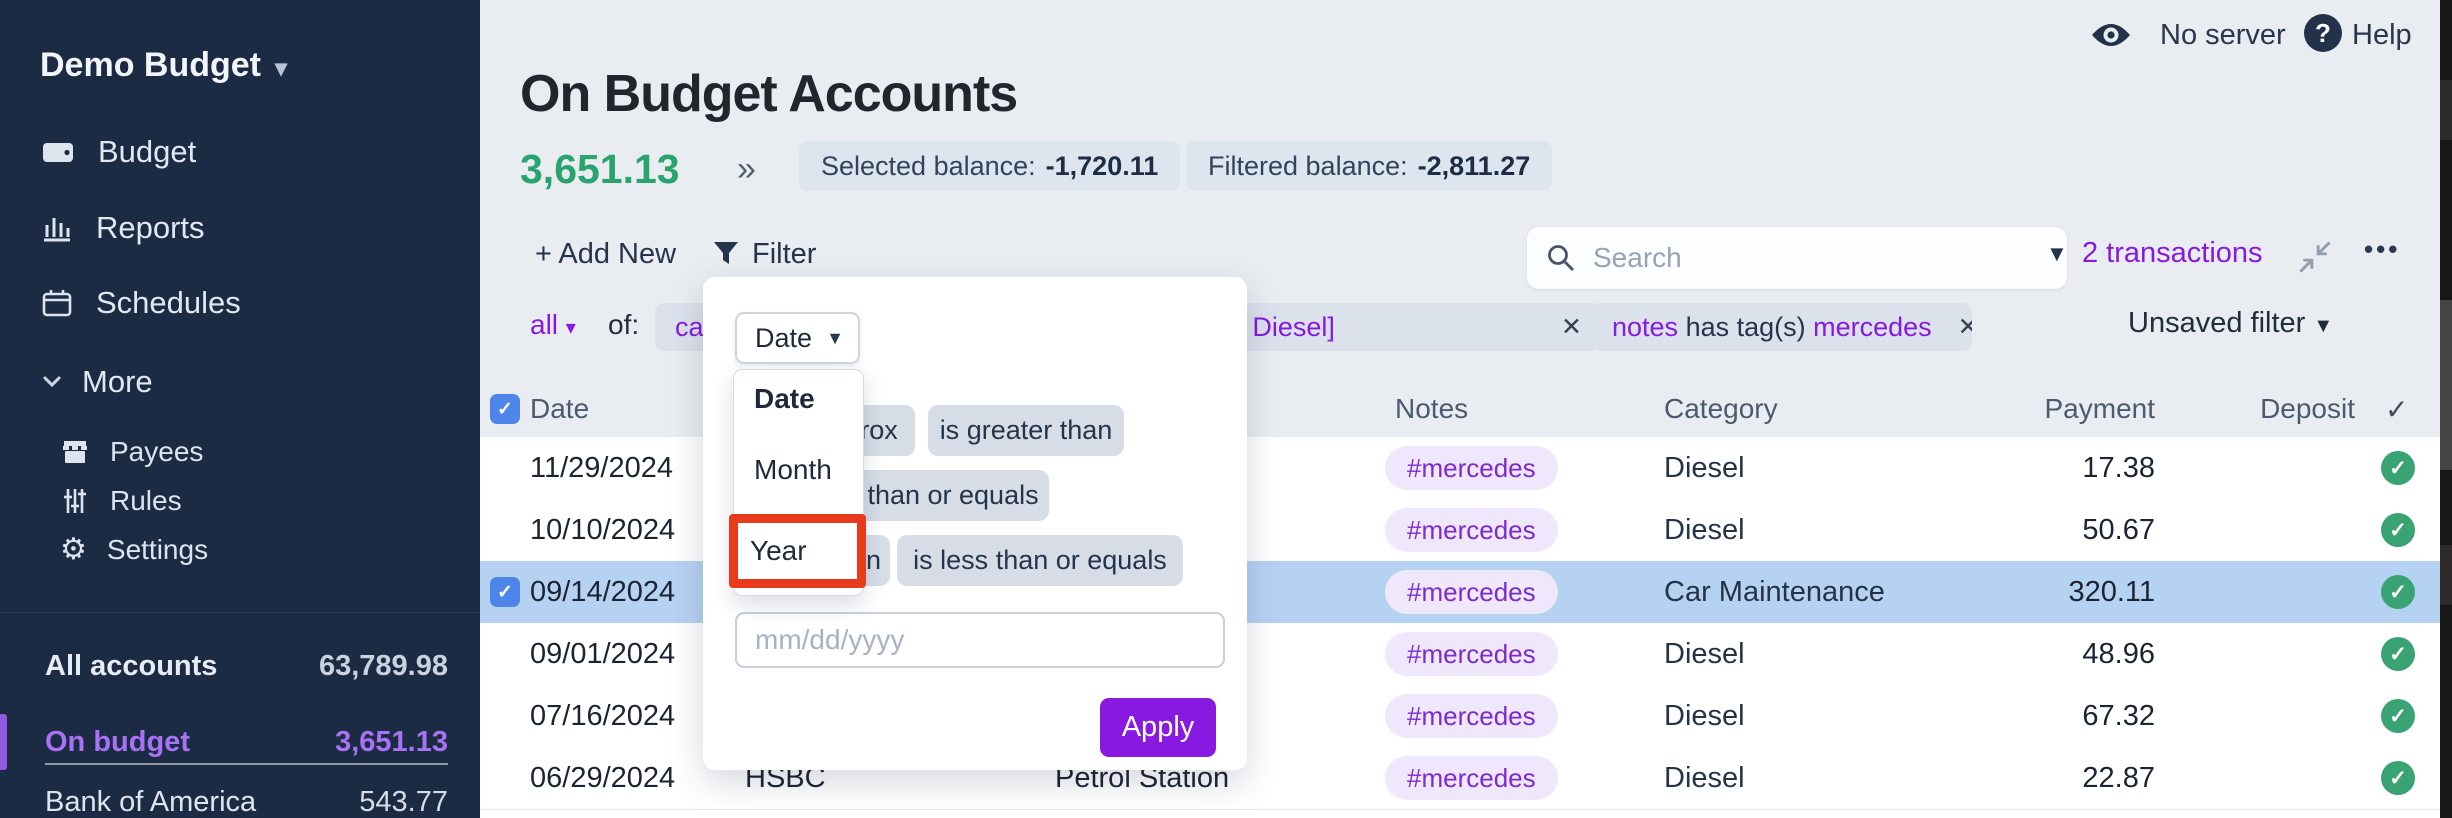 The height and width of the screenshot is (818, 2452). Describe the element at coordinates (1308, 165) in the screenshot. I see `filtered-balance-label: Filtered balance:` at that location.